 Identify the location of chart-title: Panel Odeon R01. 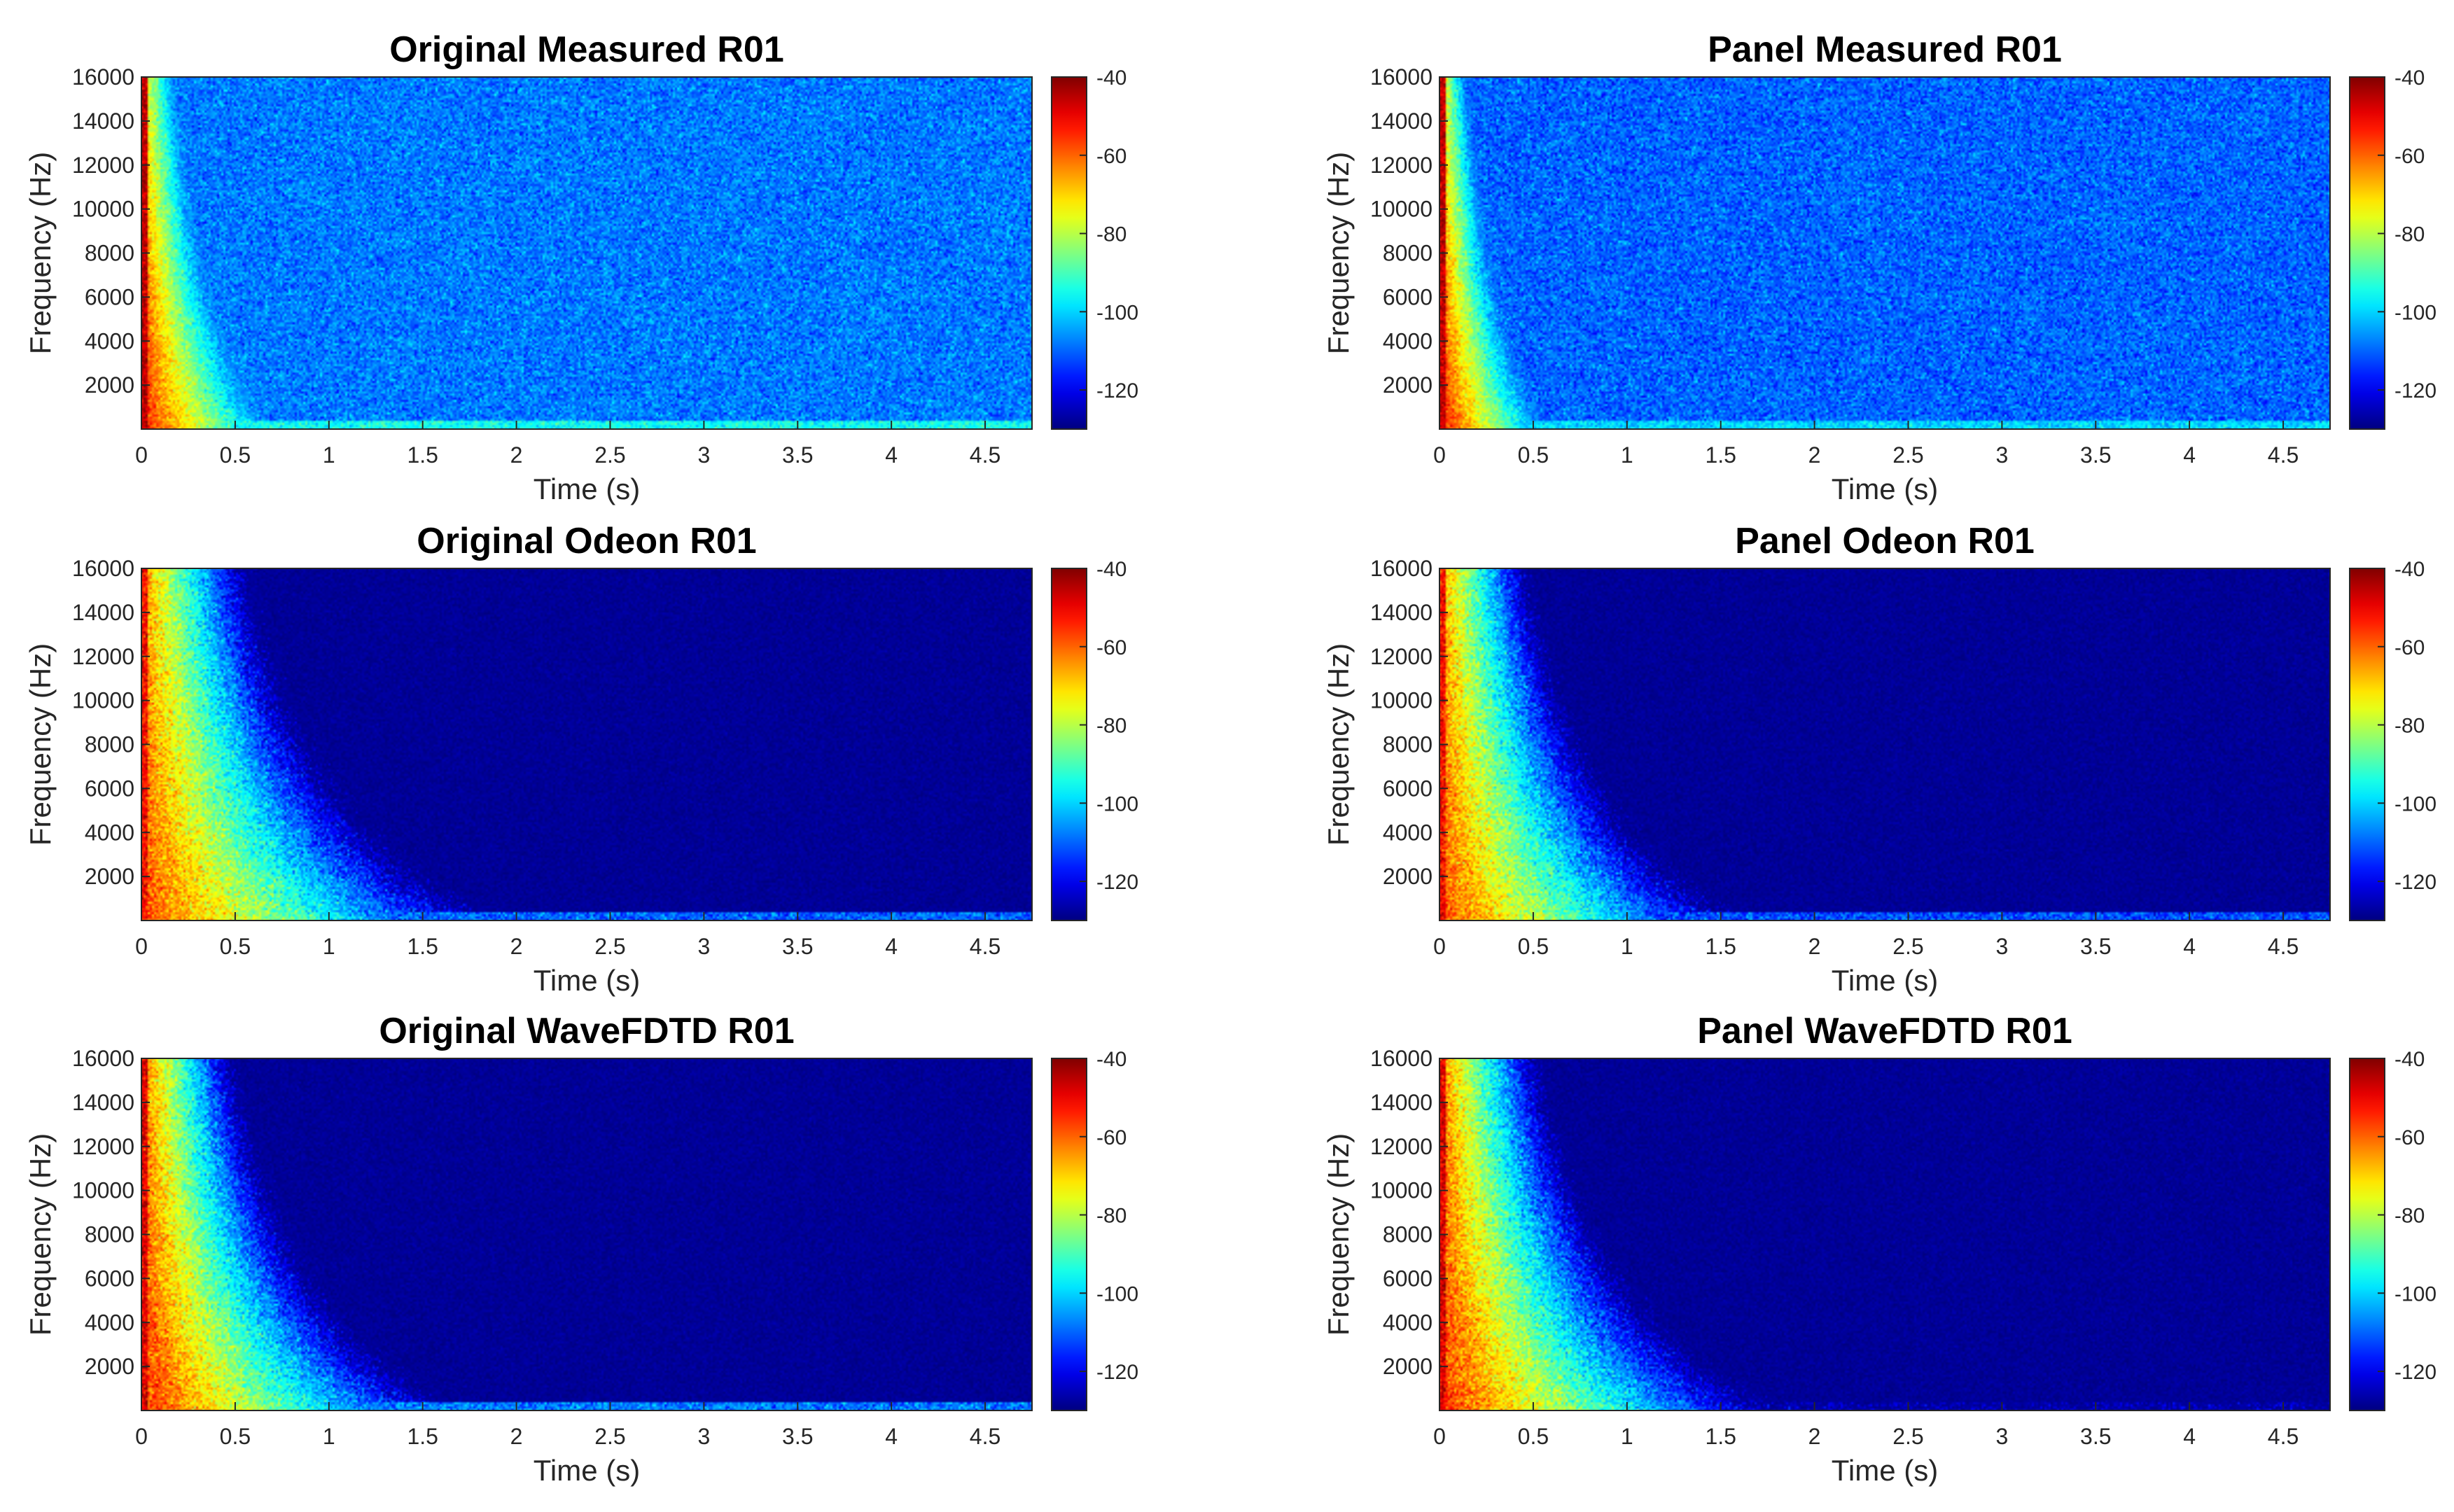
(1885, 541).